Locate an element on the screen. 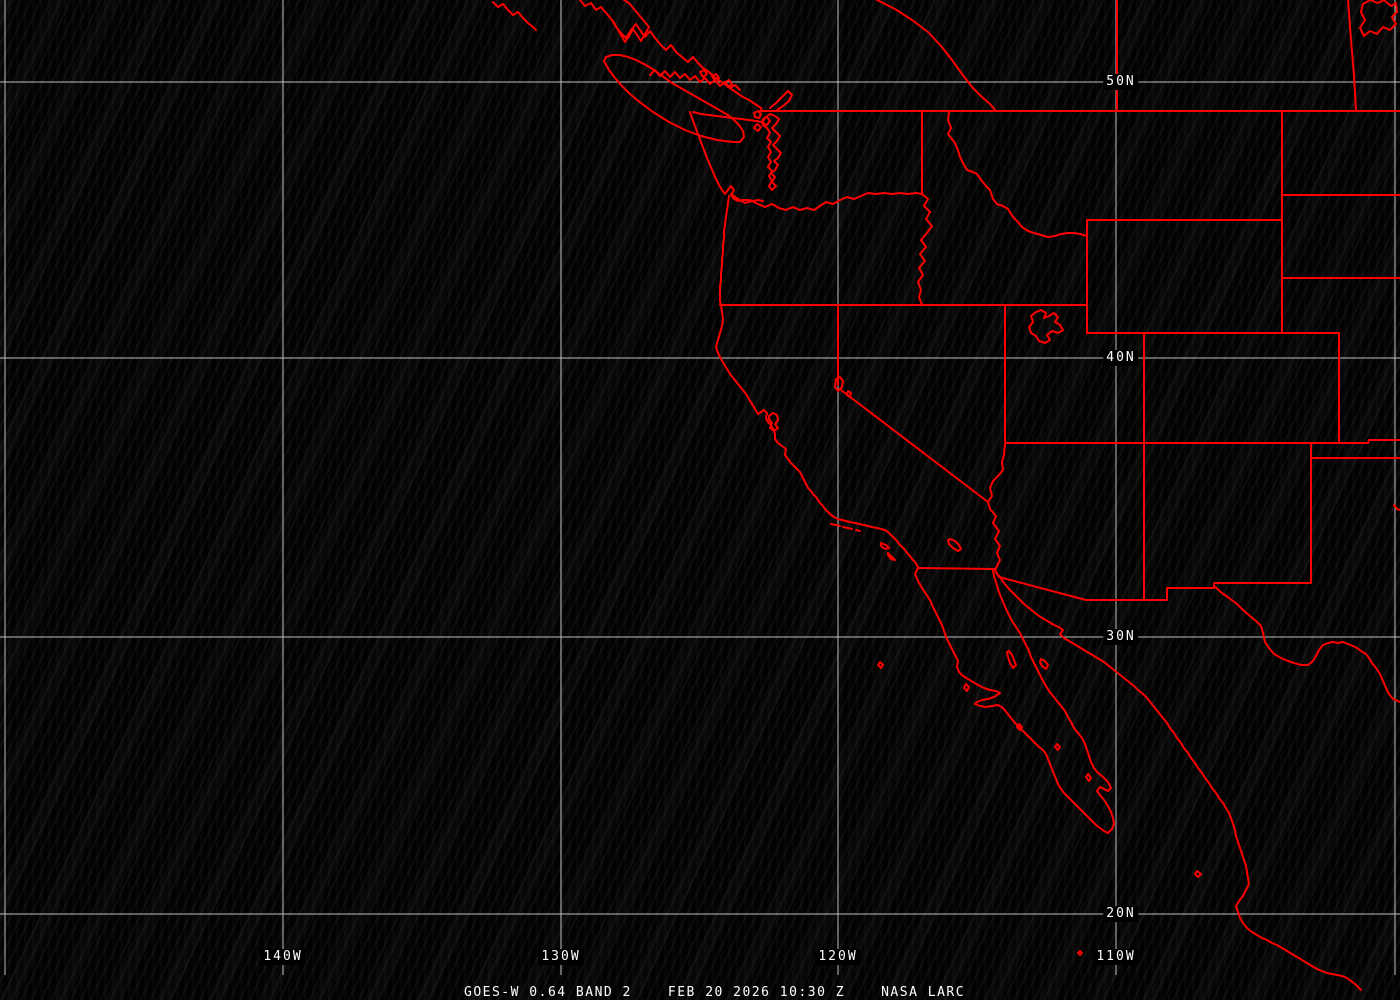 The image size is (1400, 1000). sinaloa-barrier-island is located at coordinates (1198, 874).